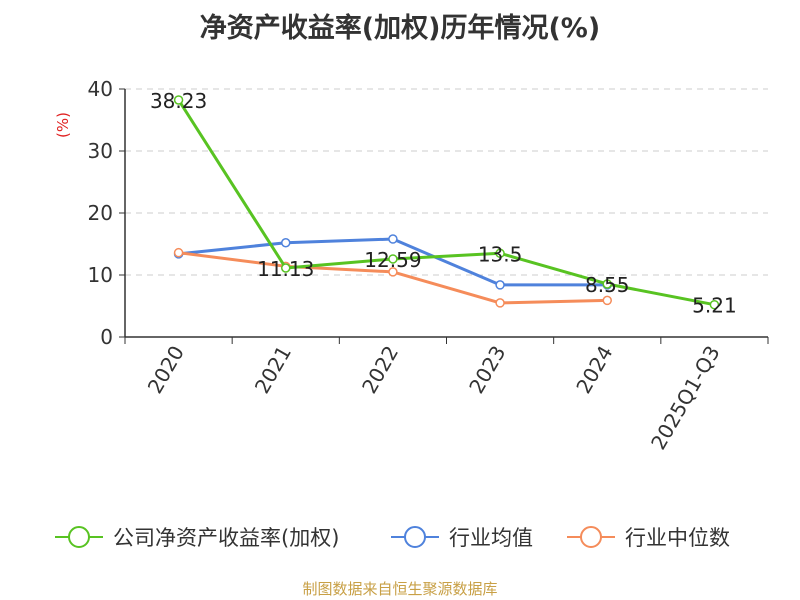  Describe the element at coordinates (400, 589) in the screenshot. I see `source-note: 制图数据来自恒生聚源数据库` at that location.